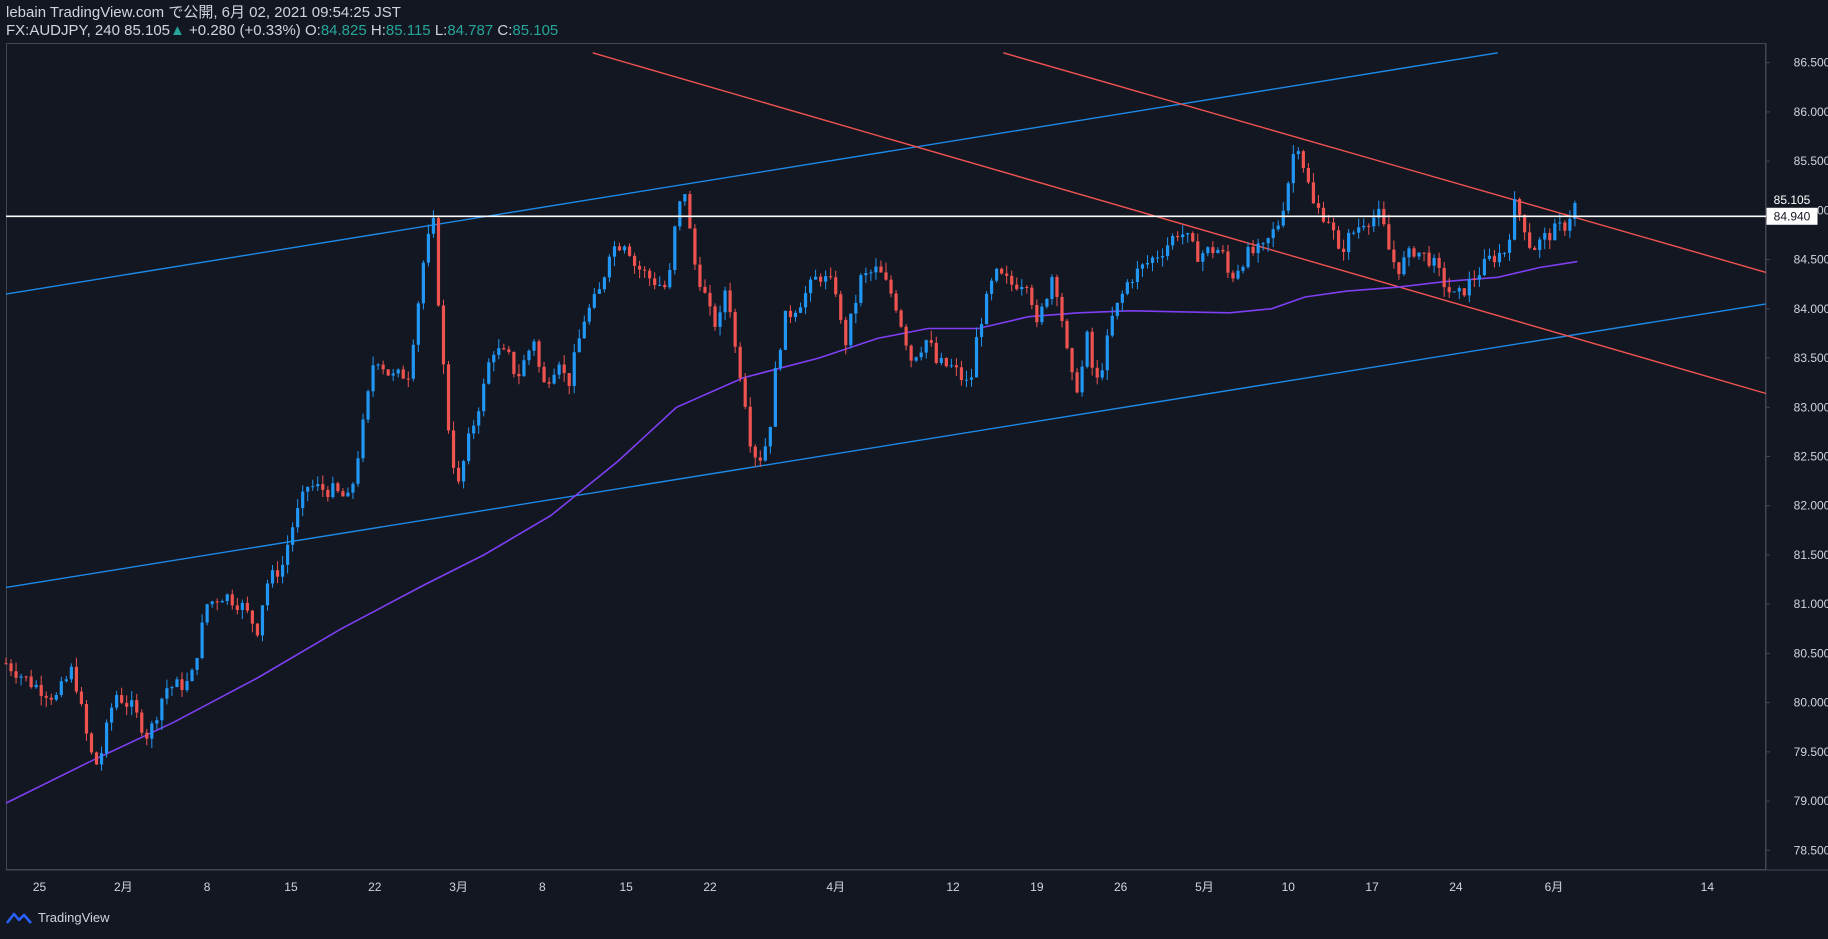  Describe the element at coordinates (408, 30) in the screenshot. I see `high-value: 85.115` at that location.